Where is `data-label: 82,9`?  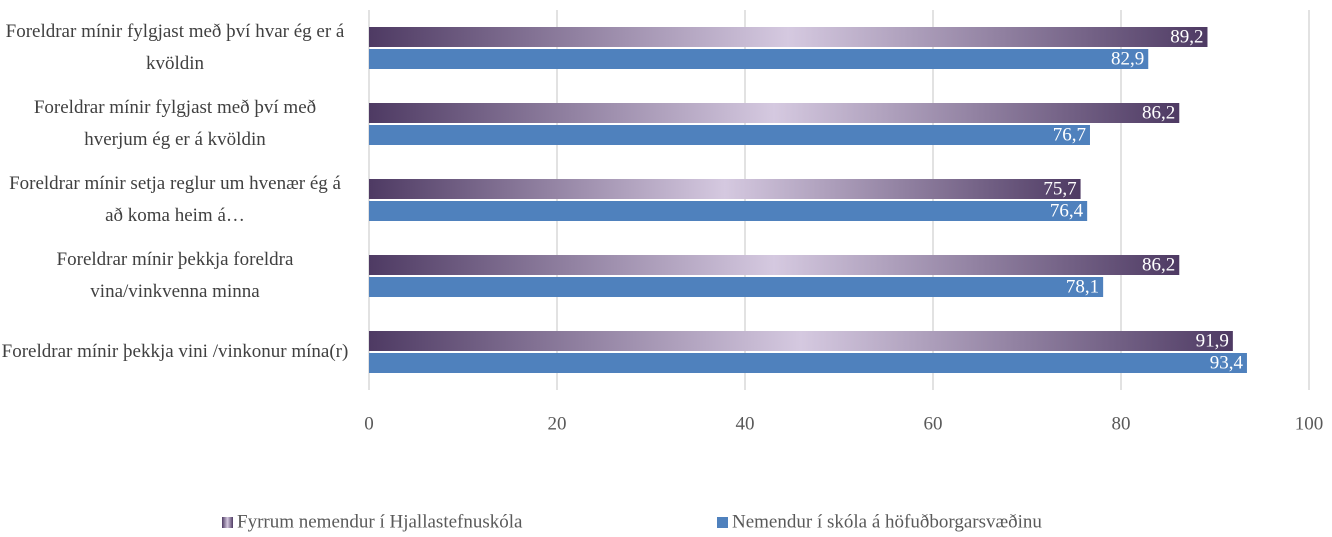 data-label: 82,9 is located at coordinates (1127, 58).